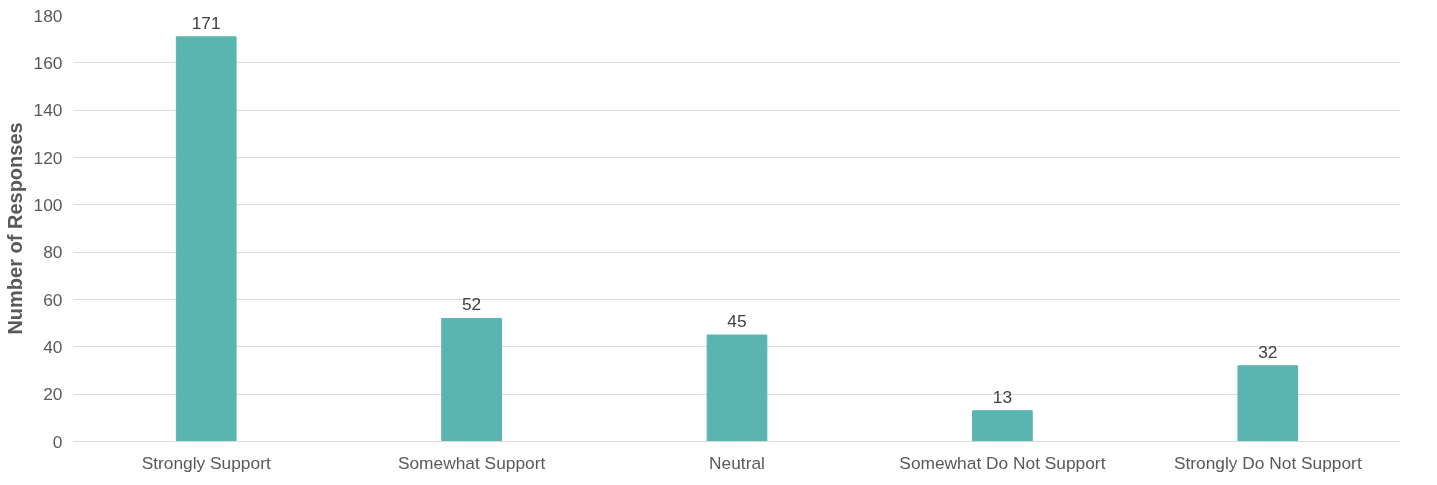  What do you see at coordinates (48, 110) in the screenshot?
I see `y-tick-label: 140` at bounding box center [48, 110].